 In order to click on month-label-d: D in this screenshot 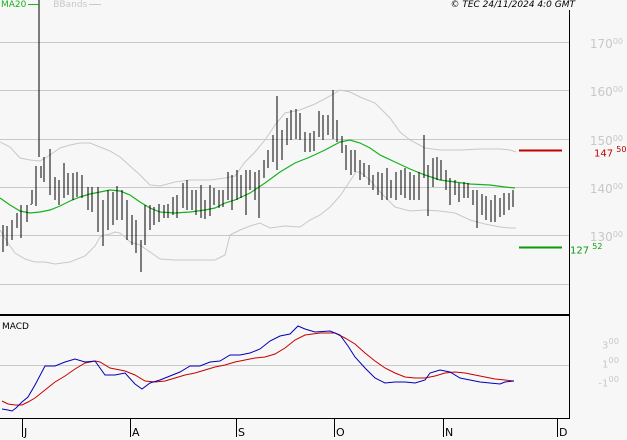, I will do `click(563, 432)`.